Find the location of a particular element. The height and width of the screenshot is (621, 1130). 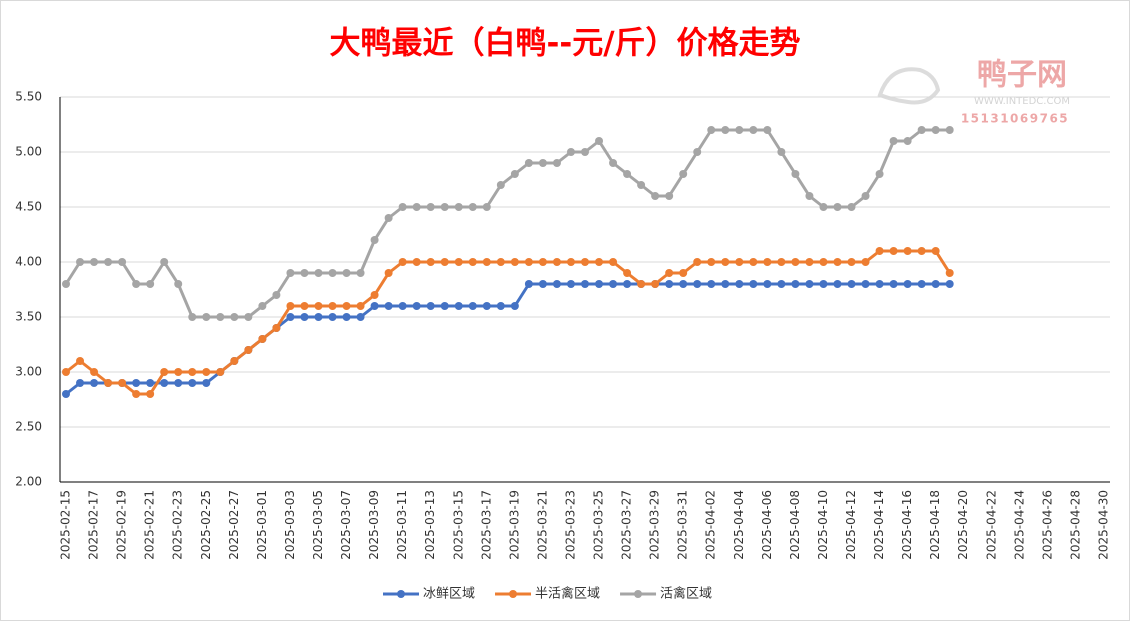

chart-title: 大鸭最近（白鸭--元/斤）价格走势 is located at coordinates (564, 44).